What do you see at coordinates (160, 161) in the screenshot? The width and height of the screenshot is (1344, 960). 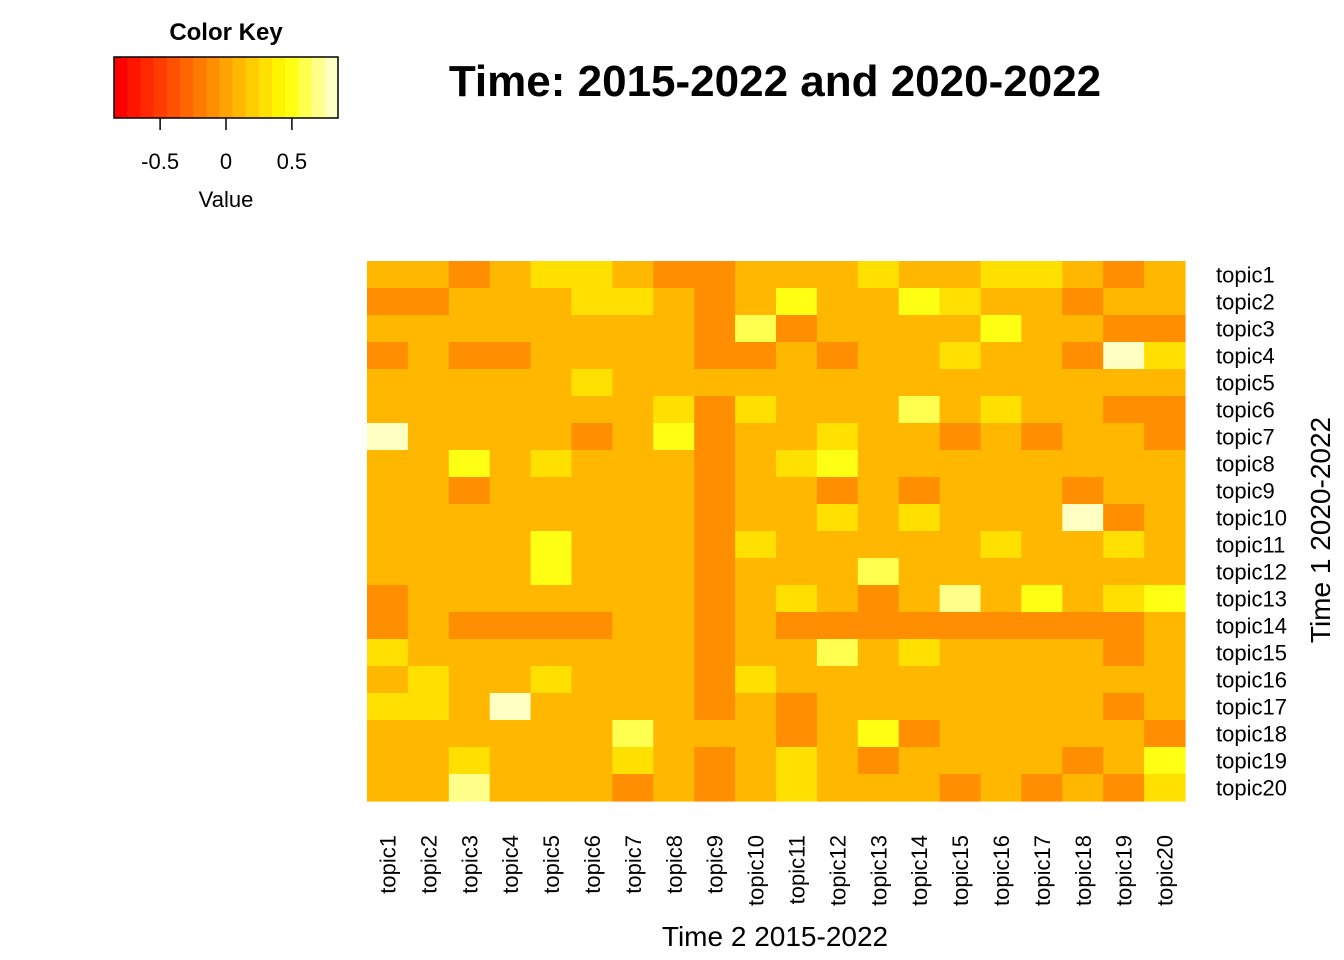 I see `color-key-tick-label: -0.5` at bounding box center [160, 161].